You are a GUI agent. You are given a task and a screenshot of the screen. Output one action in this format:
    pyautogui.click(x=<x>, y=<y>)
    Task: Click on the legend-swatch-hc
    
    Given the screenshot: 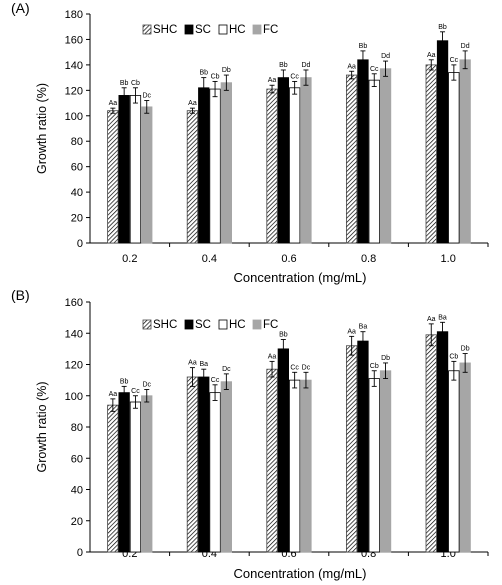 What is the action you would take?
    pyautogui.click(x=223, y=29)
    